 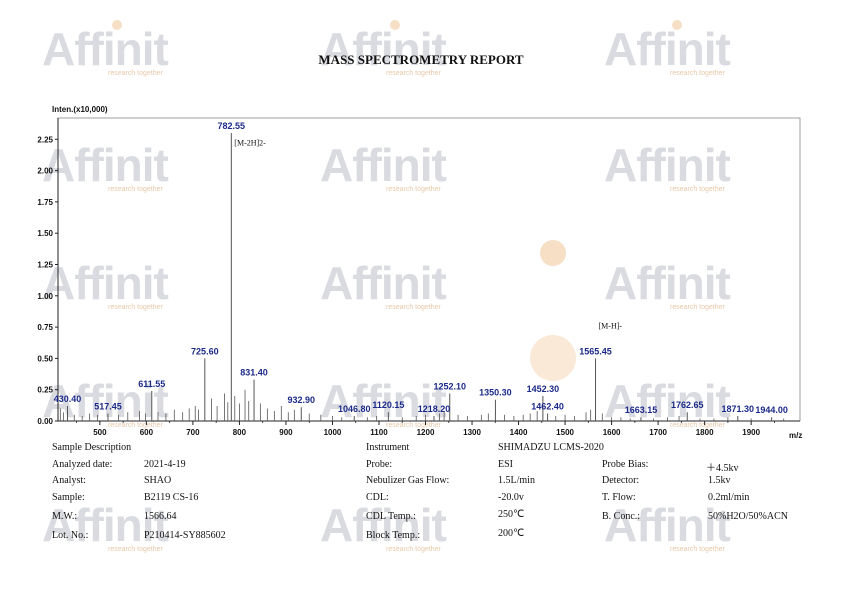 I want to click on peak-label: 1663.15, so click(x=641, y=410).